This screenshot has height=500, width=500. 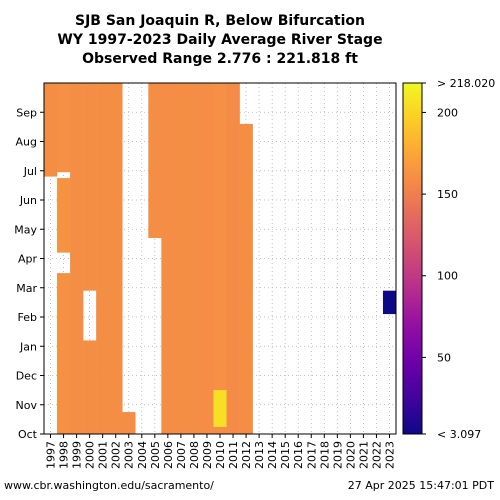 What do you see at coordinates (77, 455) in the screenshot?
I see `x-tick-label: 1999` at bounding box center [77, 455].